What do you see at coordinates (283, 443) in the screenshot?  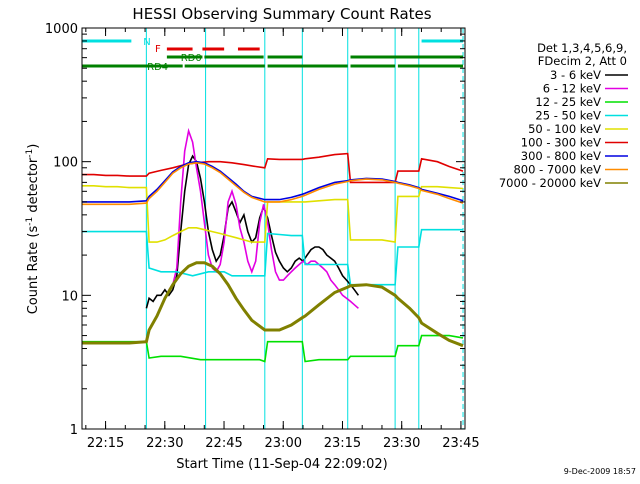 I see `x-tick-label: 23:00` at bounding box center [283, 443].